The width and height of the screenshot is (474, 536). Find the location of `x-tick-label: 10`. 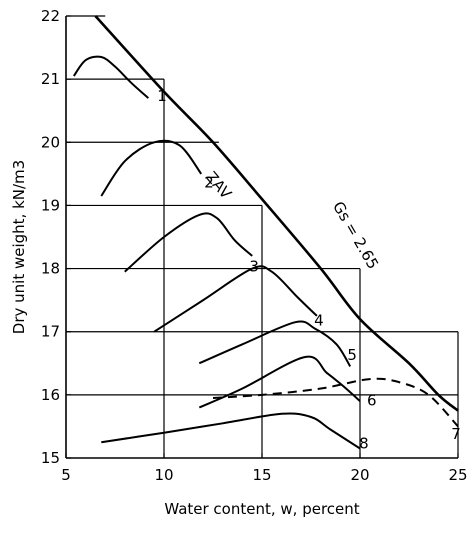

x-tick-label: 10 is located at coordinates (163, 475).